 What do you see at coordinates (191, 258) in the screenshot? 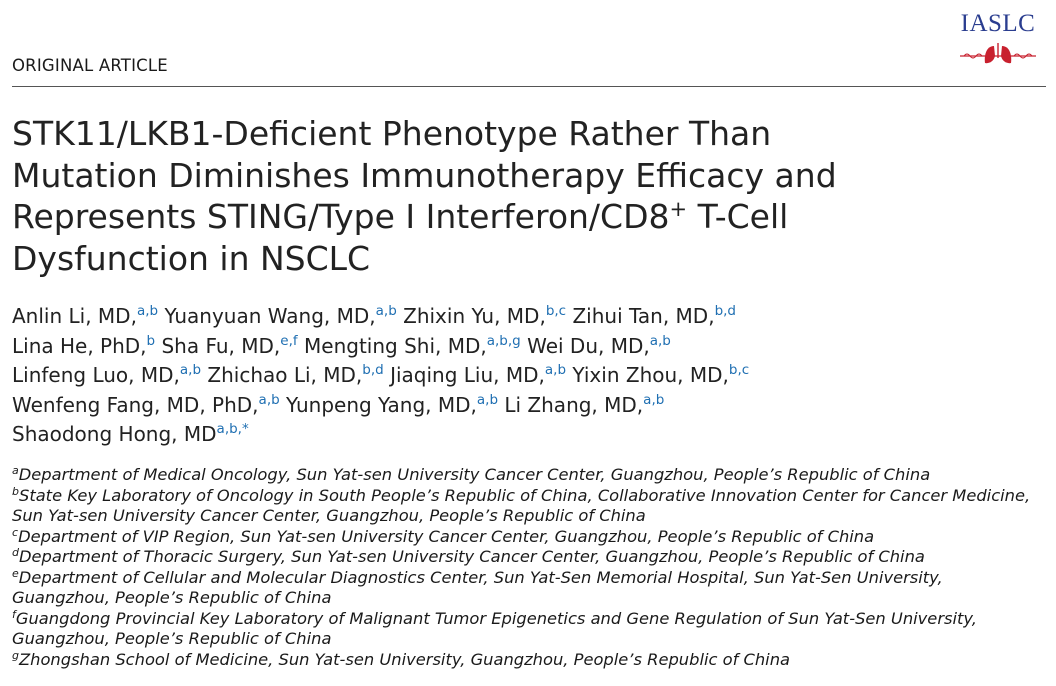
I see `title-line-4: Dysfunction in NSCLC` at bounding box center [191, 258].